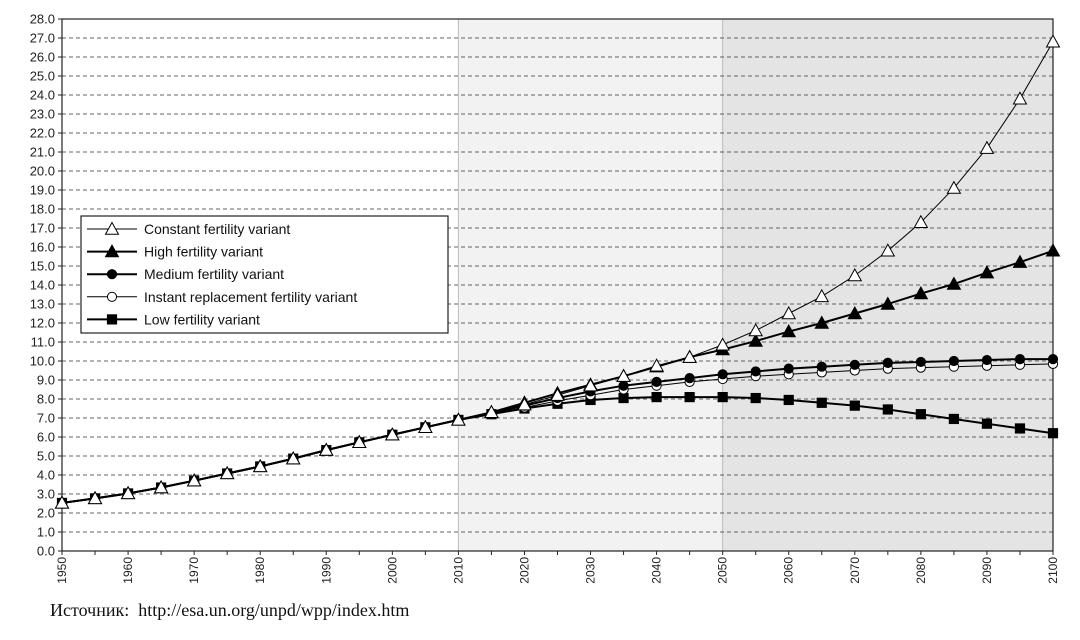 The height and width of the screenshot is (640, 1080). I want to click on legend-box, so click(264, 274).